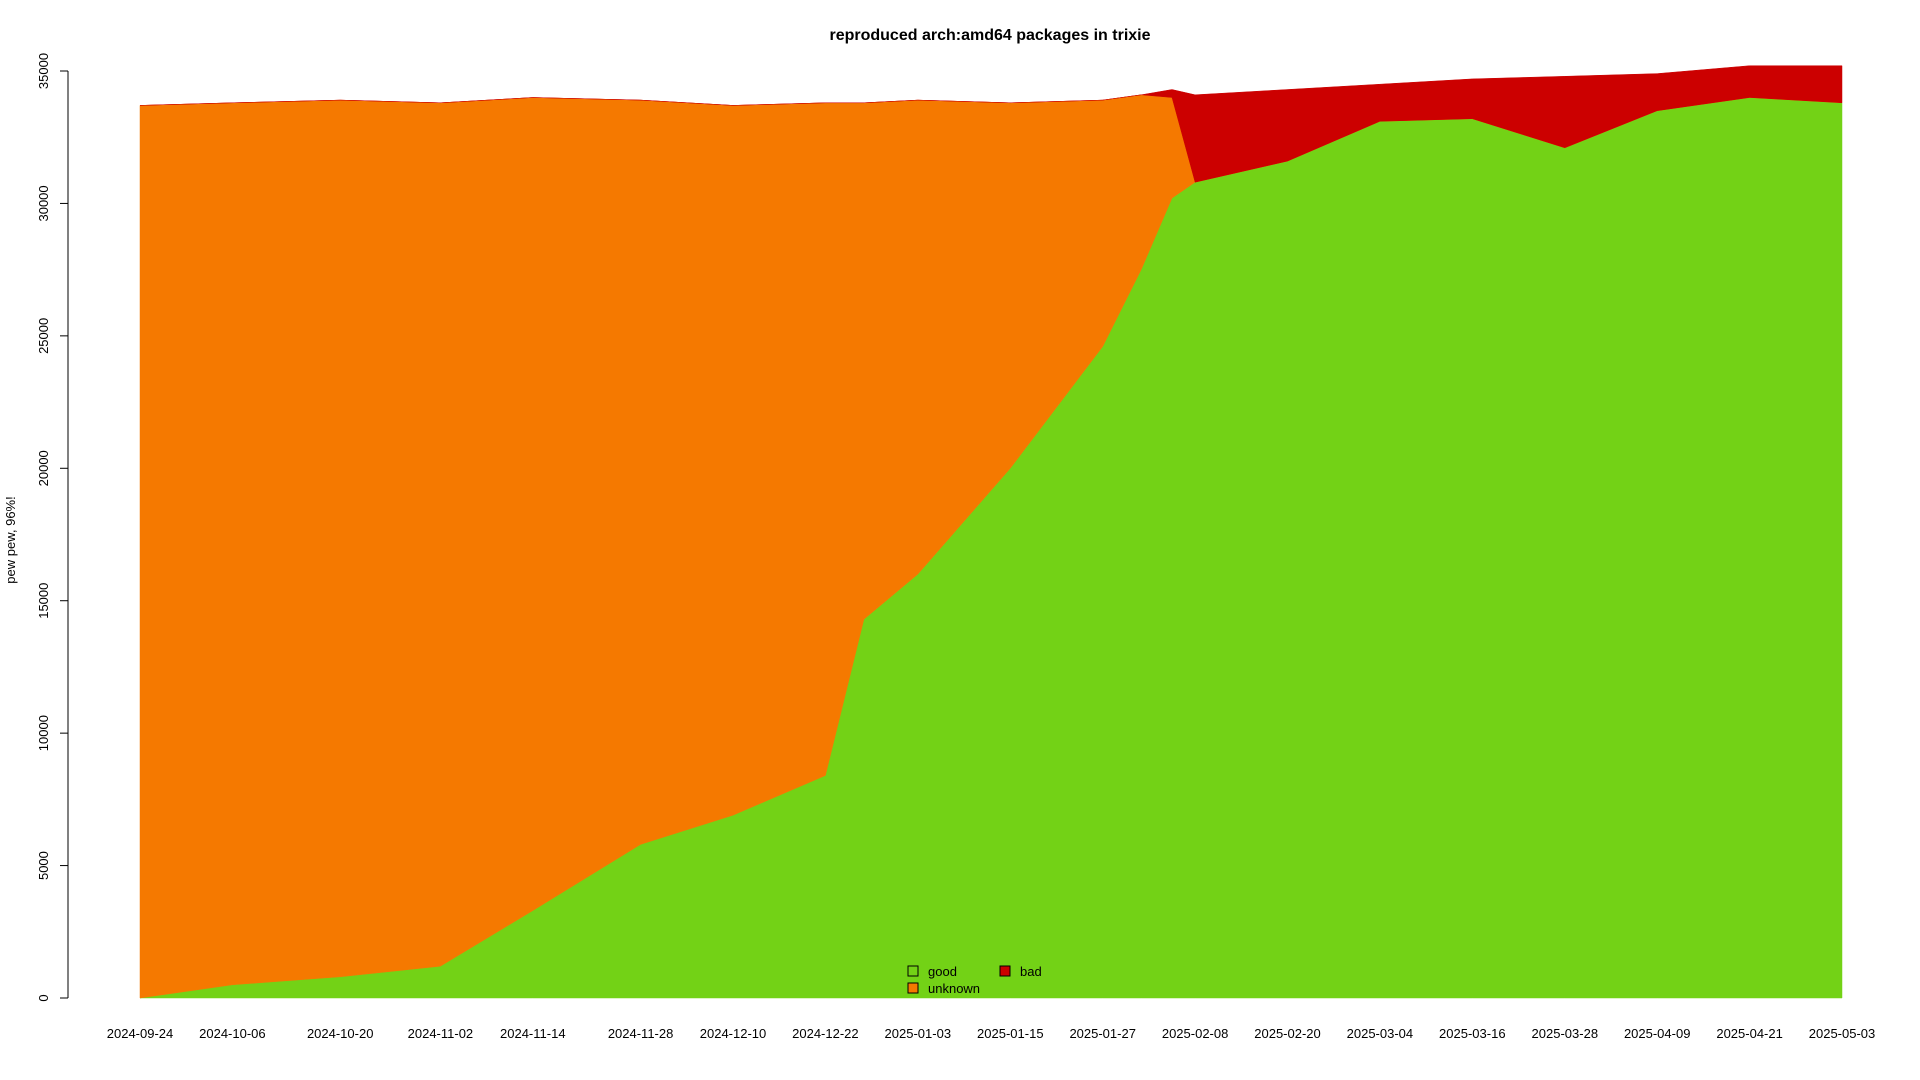  I want to click on x-tick-label: 2024-11-02, so click(441, 1033).